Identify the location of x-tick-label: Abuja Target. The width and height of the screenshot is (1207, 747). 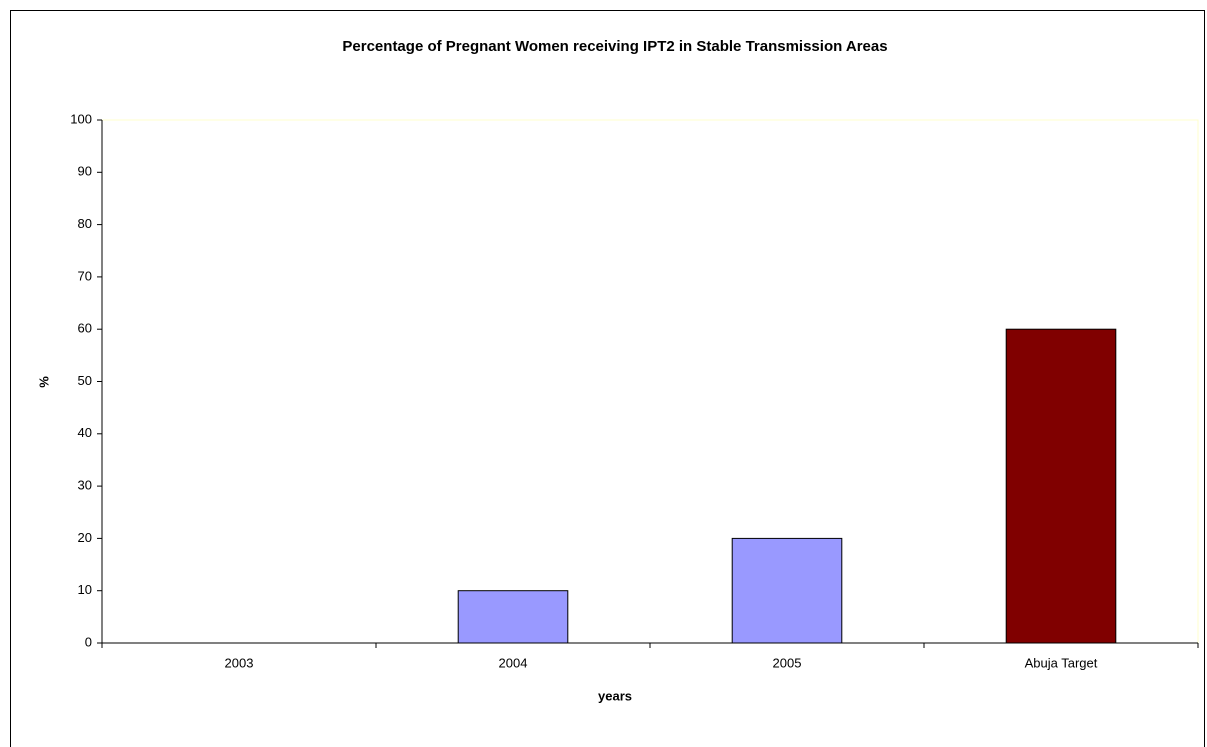
(1061, 662).